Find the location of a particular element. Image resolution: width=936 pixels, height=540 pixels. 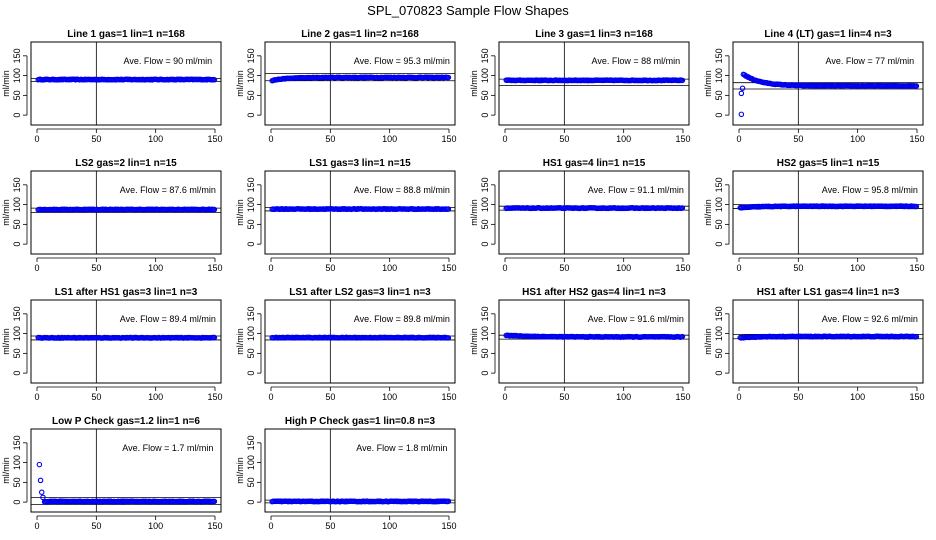

panel-title: HS1 gas=4 lin=1 n=15 is located at coordinates (594, 163).